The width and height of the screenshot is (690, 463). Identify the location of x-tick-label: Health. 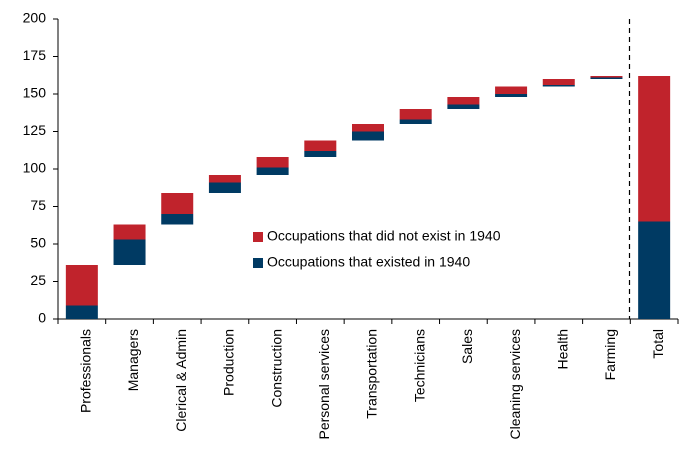
(562, 349).